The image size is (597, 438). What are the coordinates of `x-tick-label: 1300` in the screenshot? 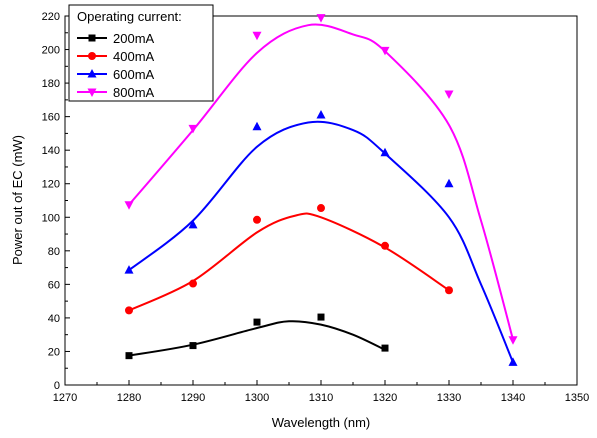 It's located at (257, 398).